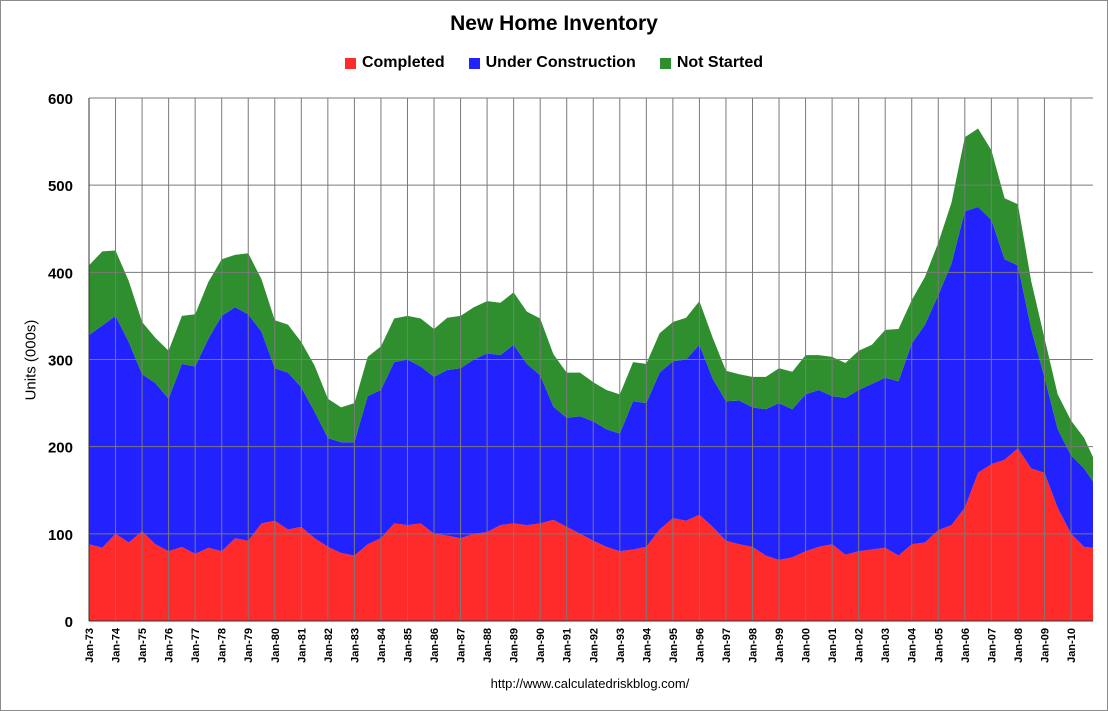 This screenshot has height=711, width=1108. I want to click on y-tick-label: 300, so click(60, 361).